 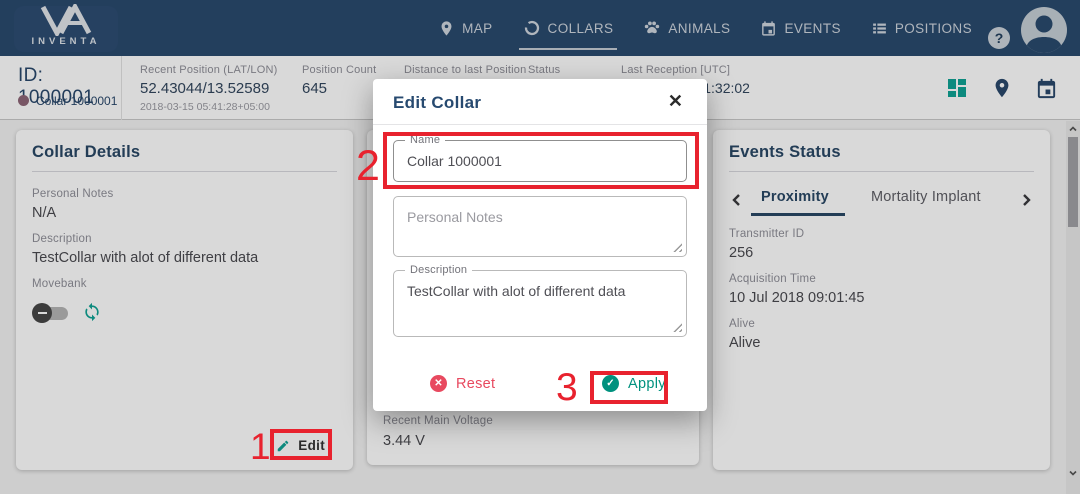 I want to click on scrollbar-thumb, so click(x=1073, y=182).